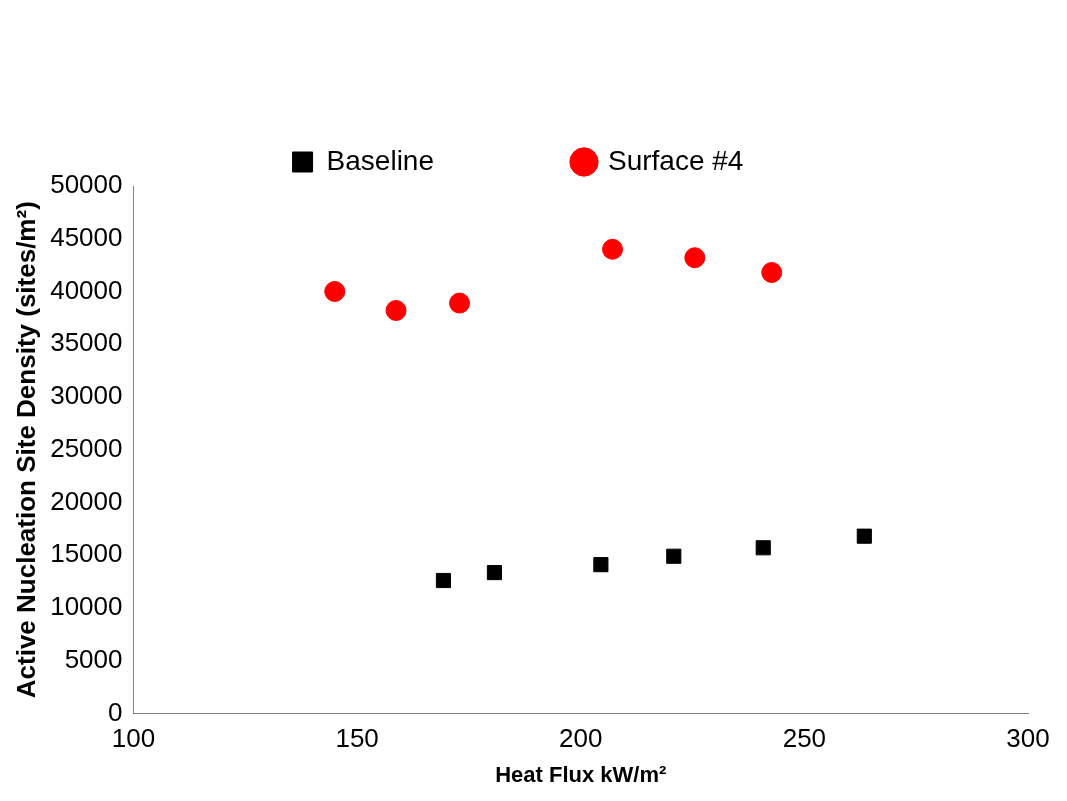 The width and height of the screenshot is (1067, 801). I want to click on x-axis-title: Heat Flux kW/m², so click(581, 774).